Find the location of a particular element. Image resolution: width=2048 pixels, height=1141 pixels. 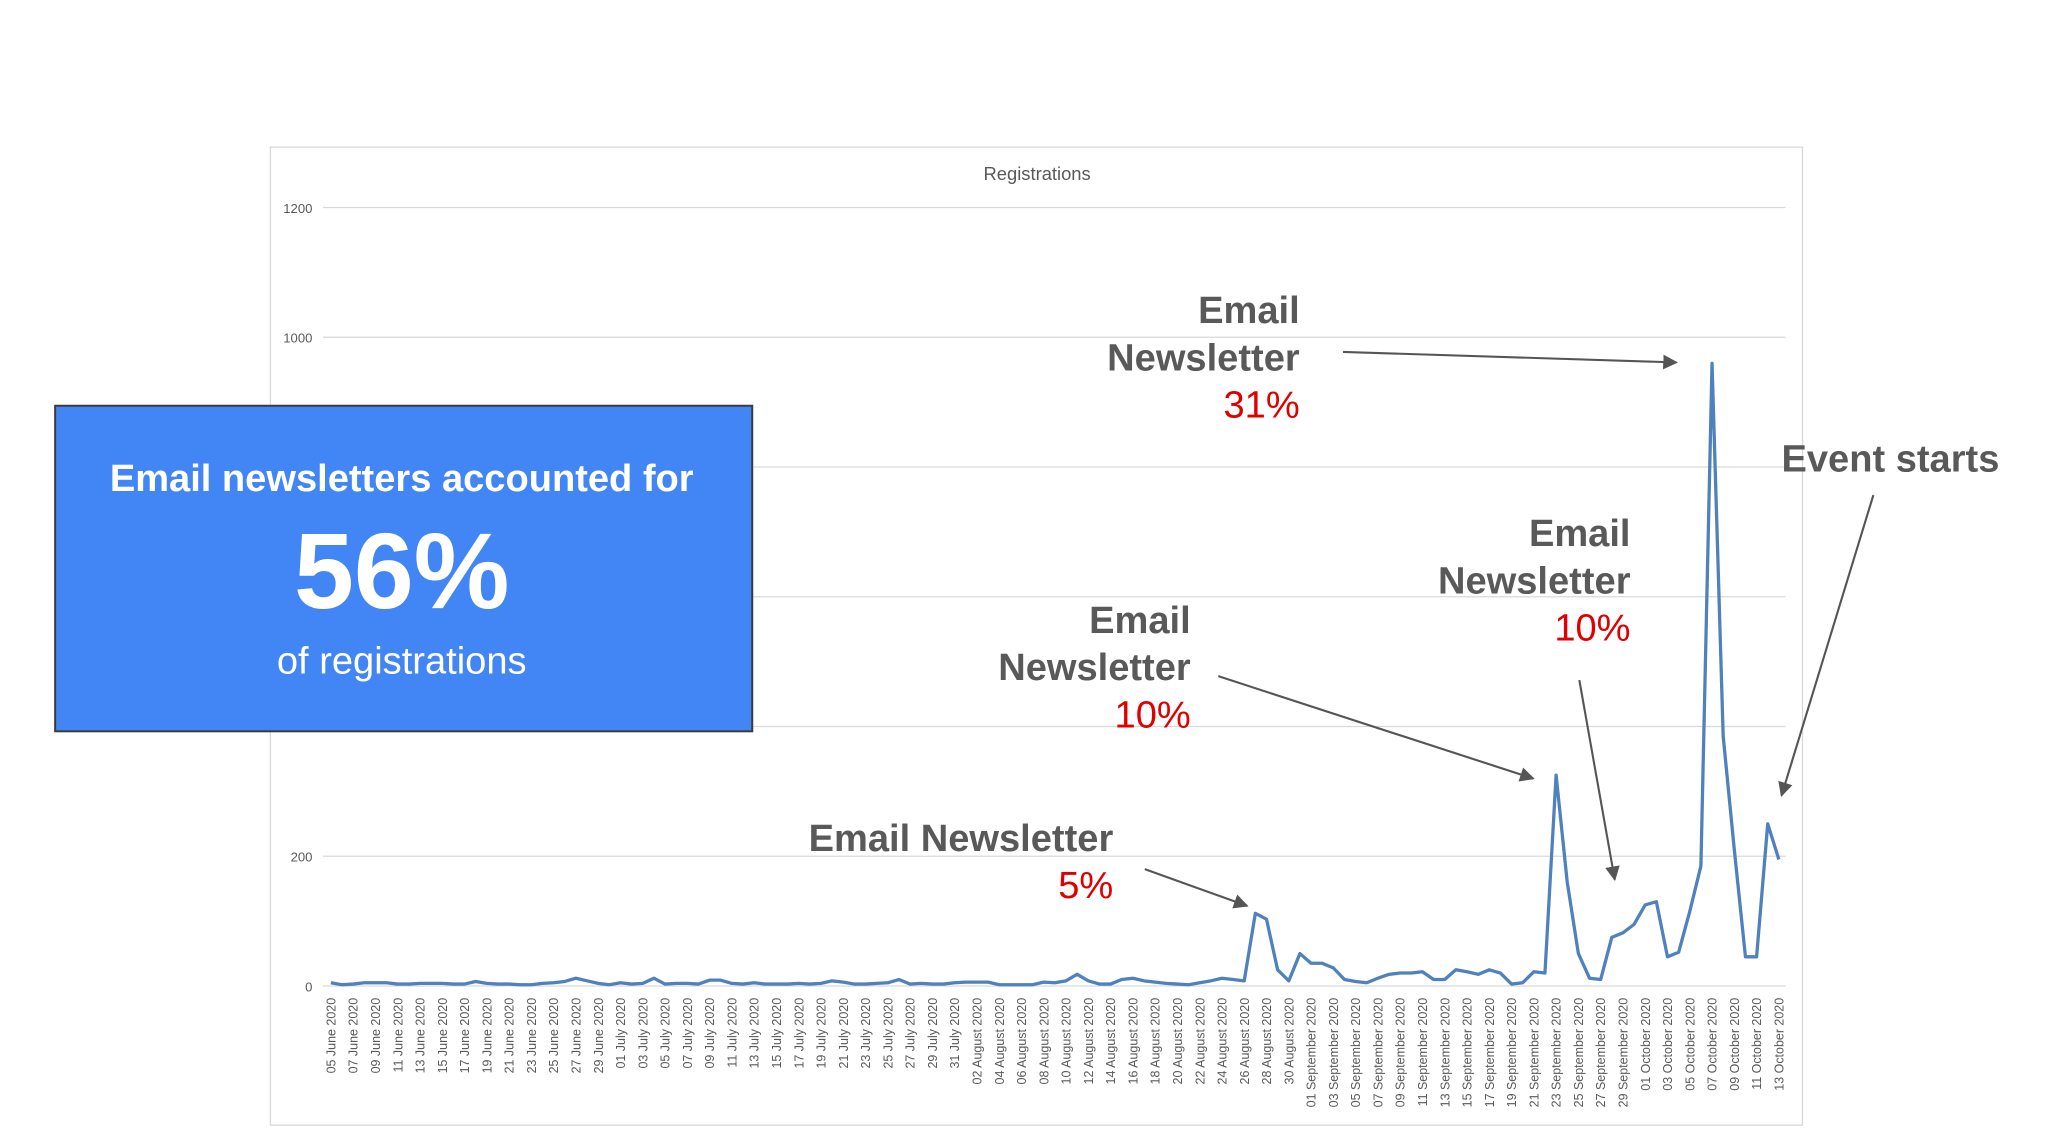

x-tick-label: 11 June 2020 is located at coordinates (398, 1035).